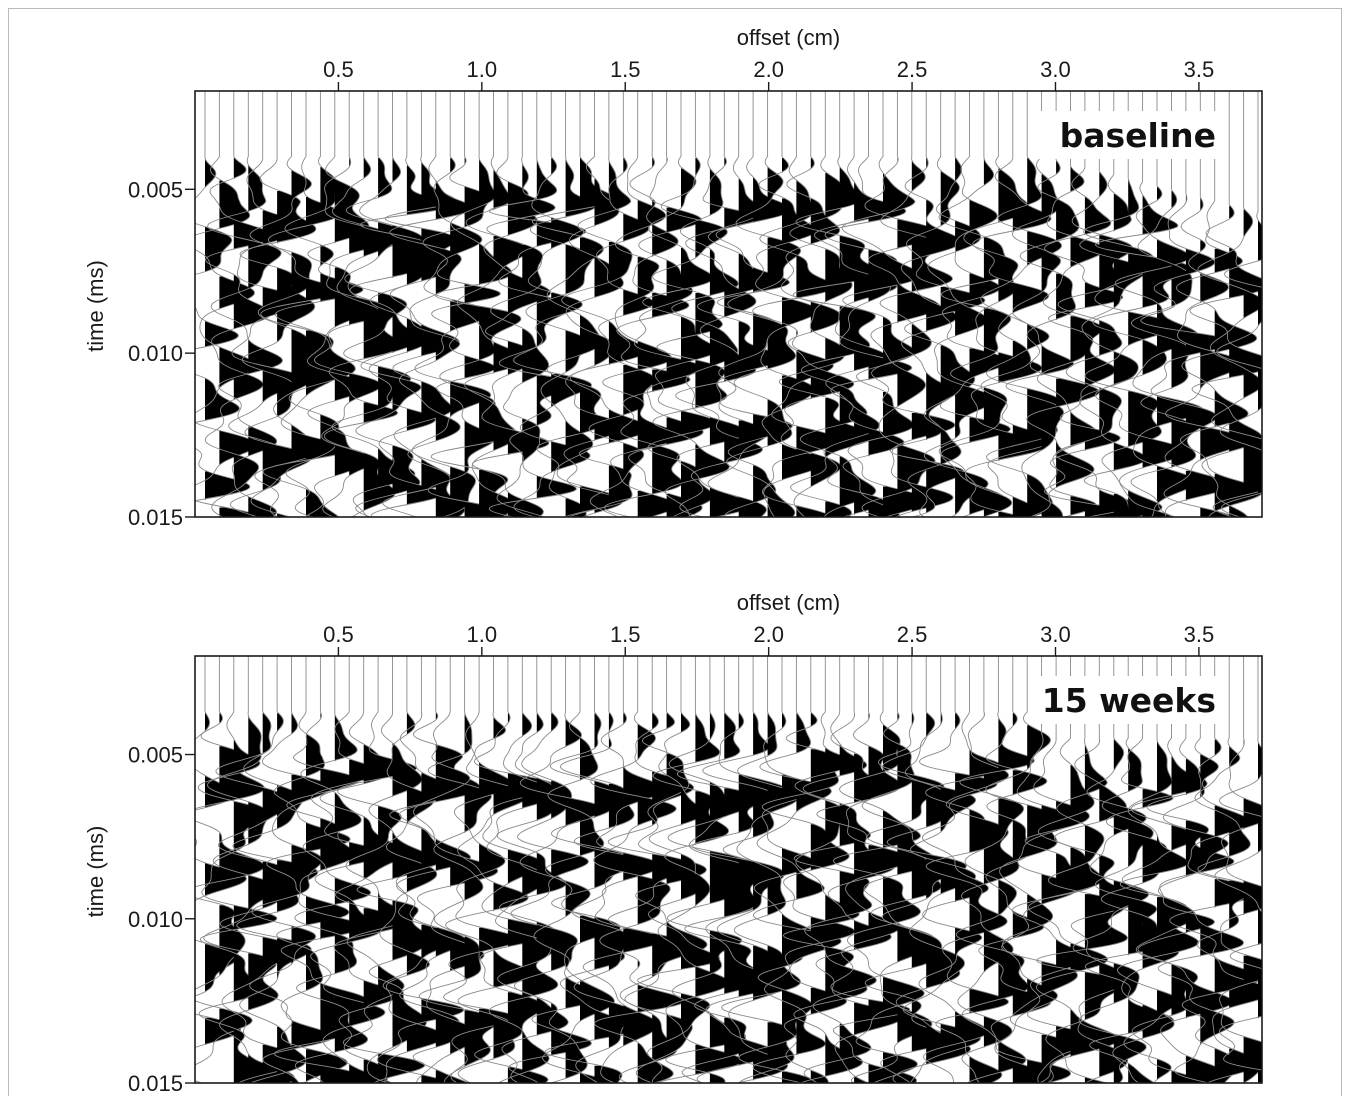  What do you see at coordinates (768, 69) in the screenshot?
I see `x-tick-label: 2.0` at bounding box center [768, 69].